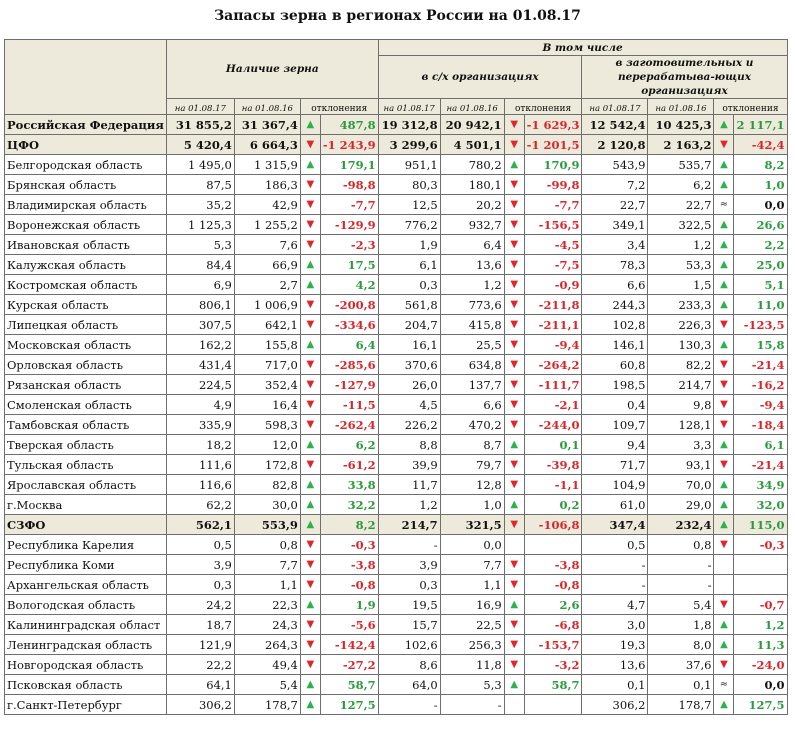 The image size is (795, 732). Describe the element at coordinates (349, 124) in the screenshot. I see `deviation-value: 487,8` at that location.